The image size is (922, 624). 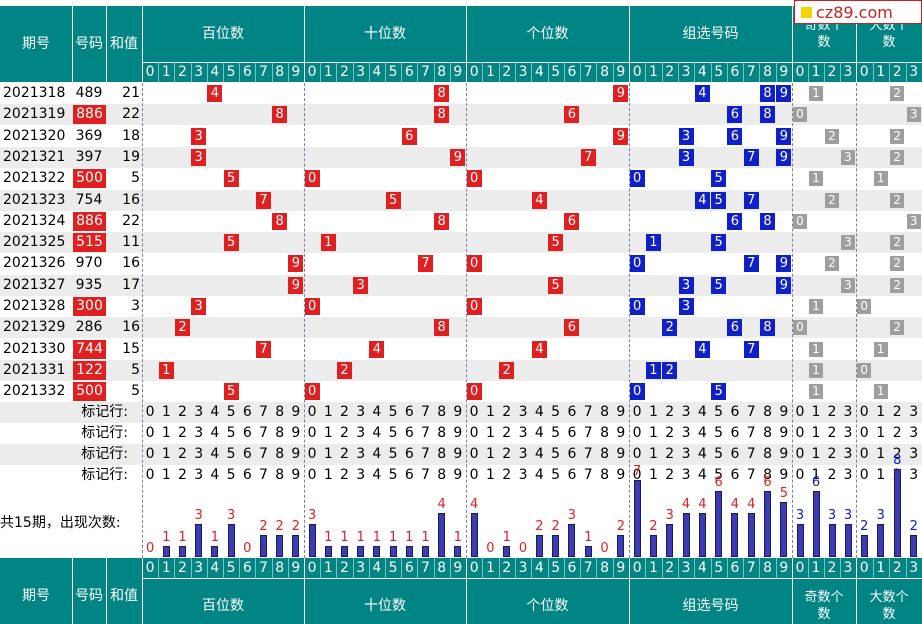 I want to click on units-marker-digit: 6, so click(x=572, y=454).